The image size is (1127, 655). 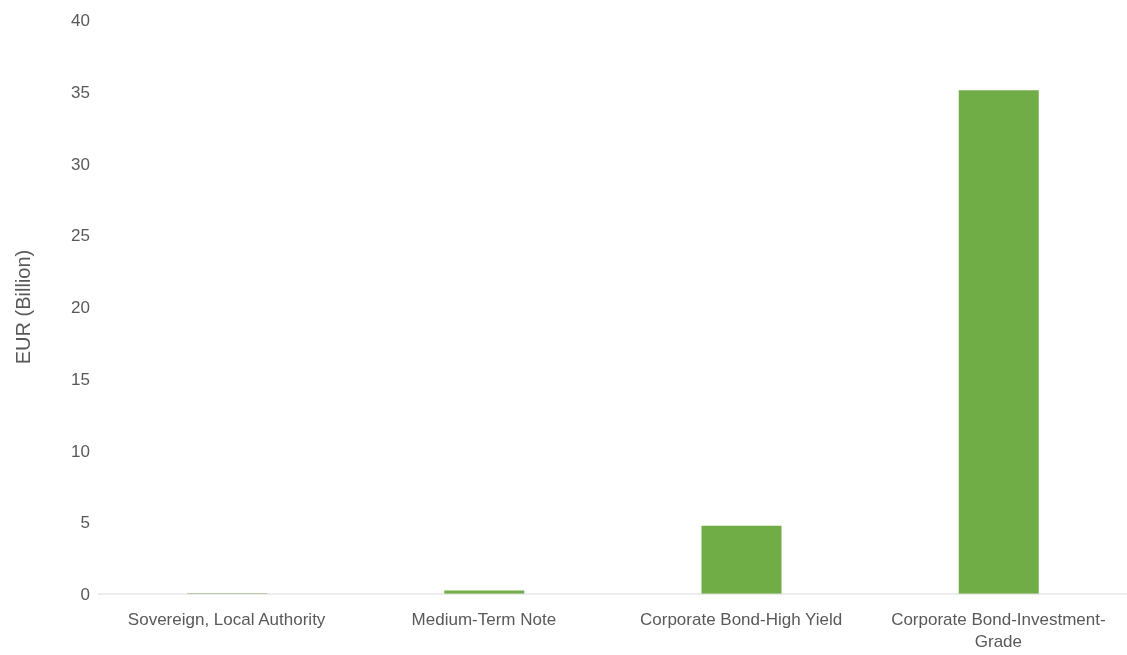 What do you see at coordinates (23, 307) in the screenshot?
I see `y-axis-title: EUR (Billion)` at bounding box center [23, 307].